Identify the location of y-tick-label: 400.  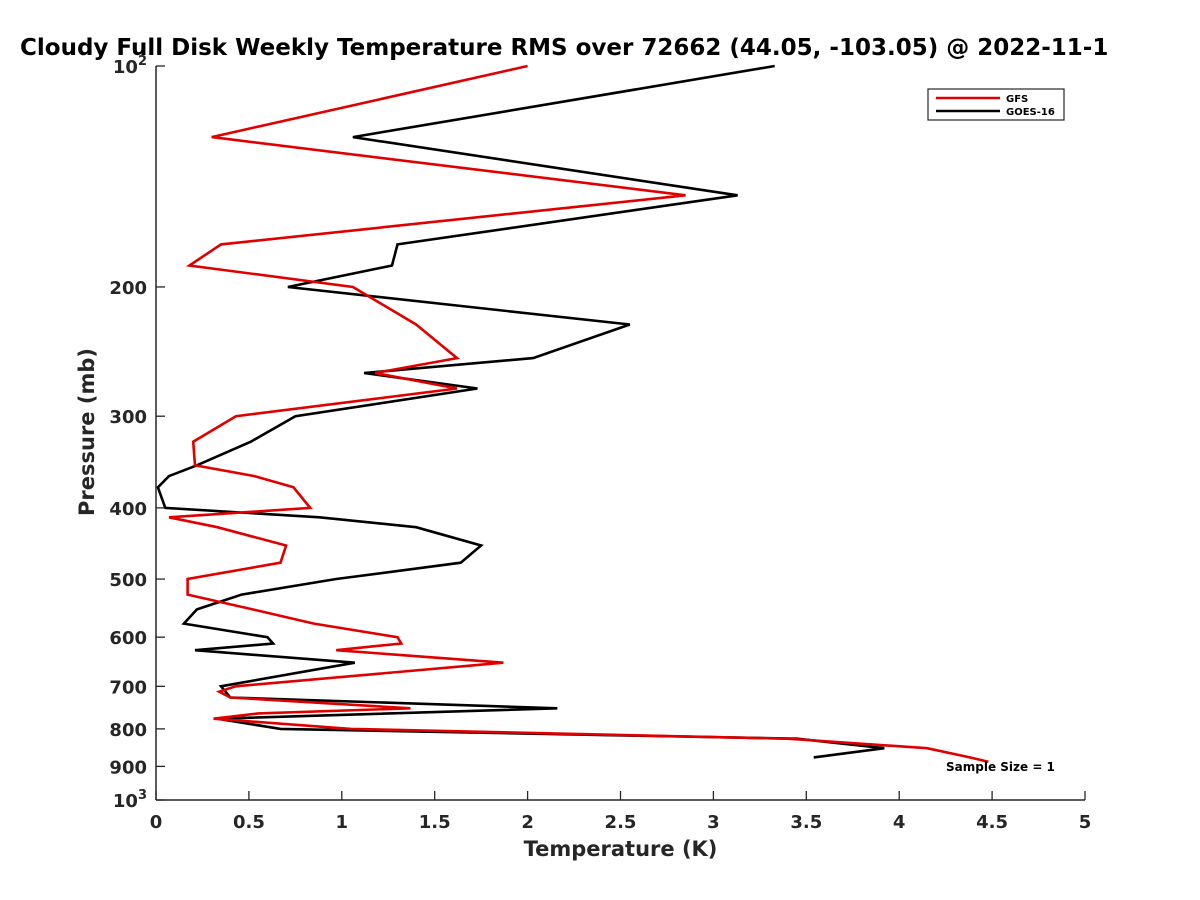
(128, 509).